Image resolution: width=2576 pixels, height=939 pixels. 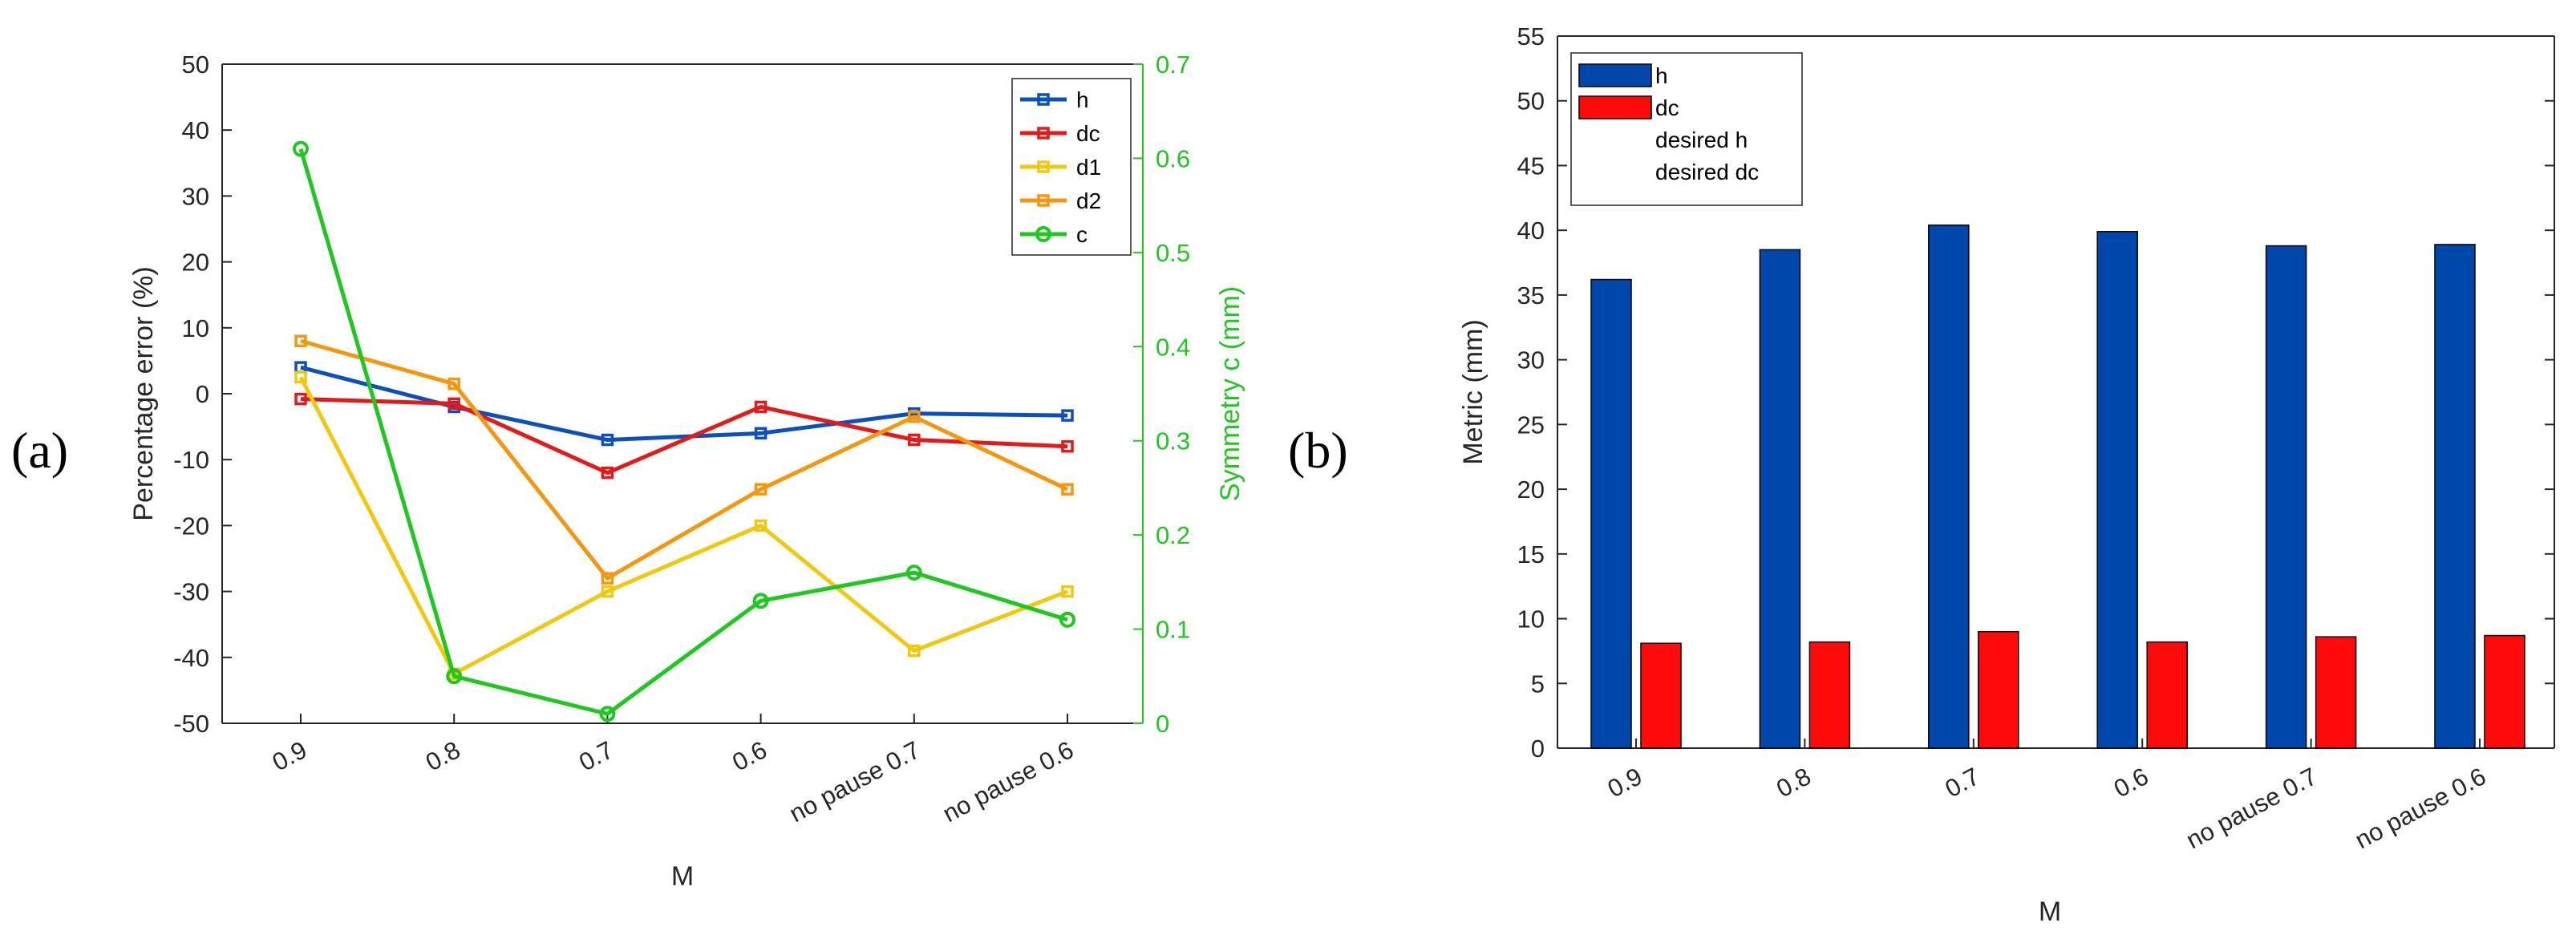 I want to click on panel-a-ylabel: Percentage error (%), so click(x=143, y=393).